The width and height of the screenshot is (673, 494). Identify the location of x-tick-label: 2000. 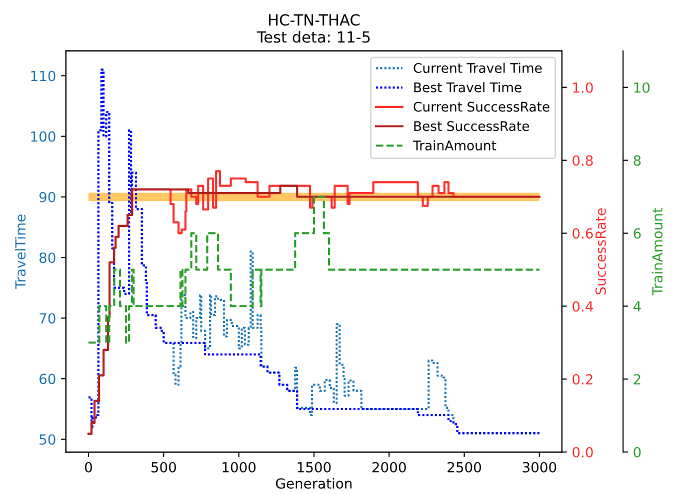
(389, 467).